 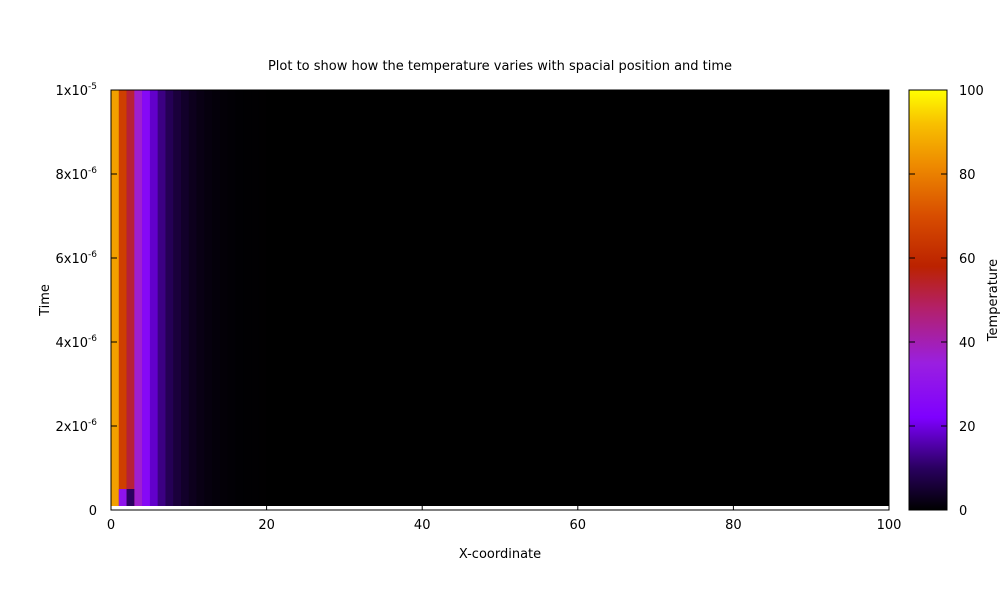 I want to click on y-tick-label: 0, so click(x=93, y=511).